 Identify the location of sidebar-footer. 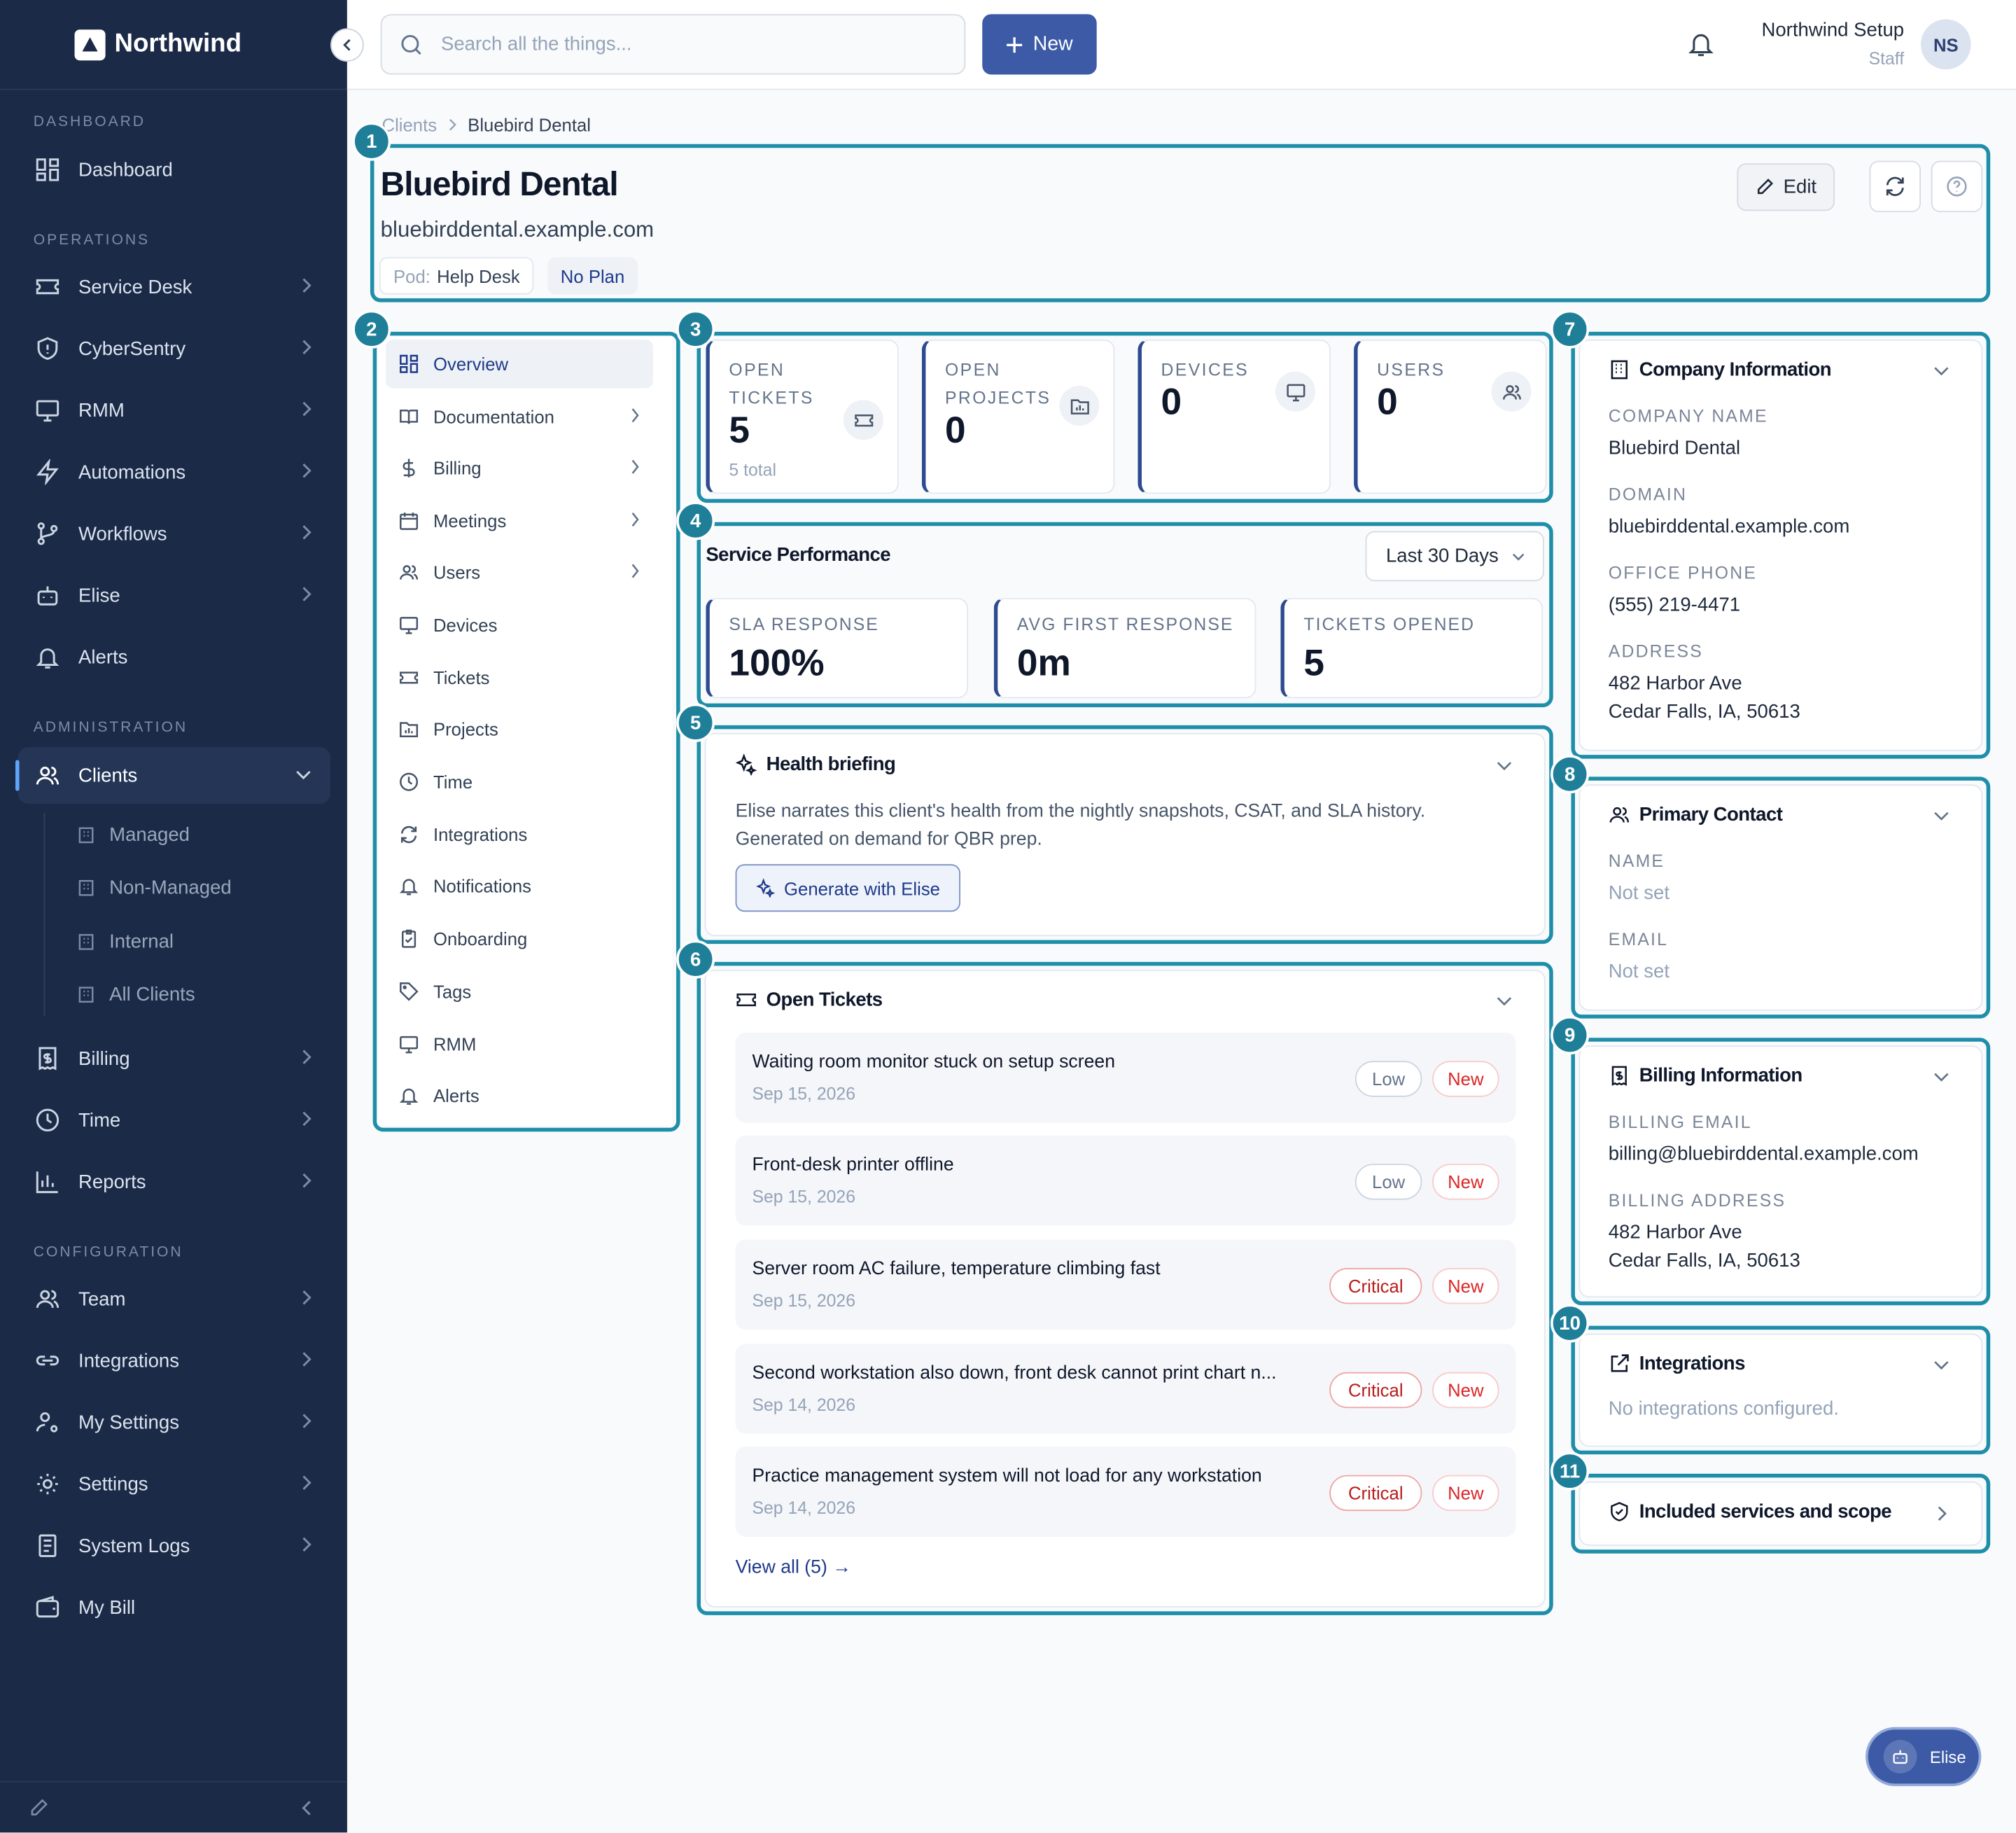
(173, 1806).